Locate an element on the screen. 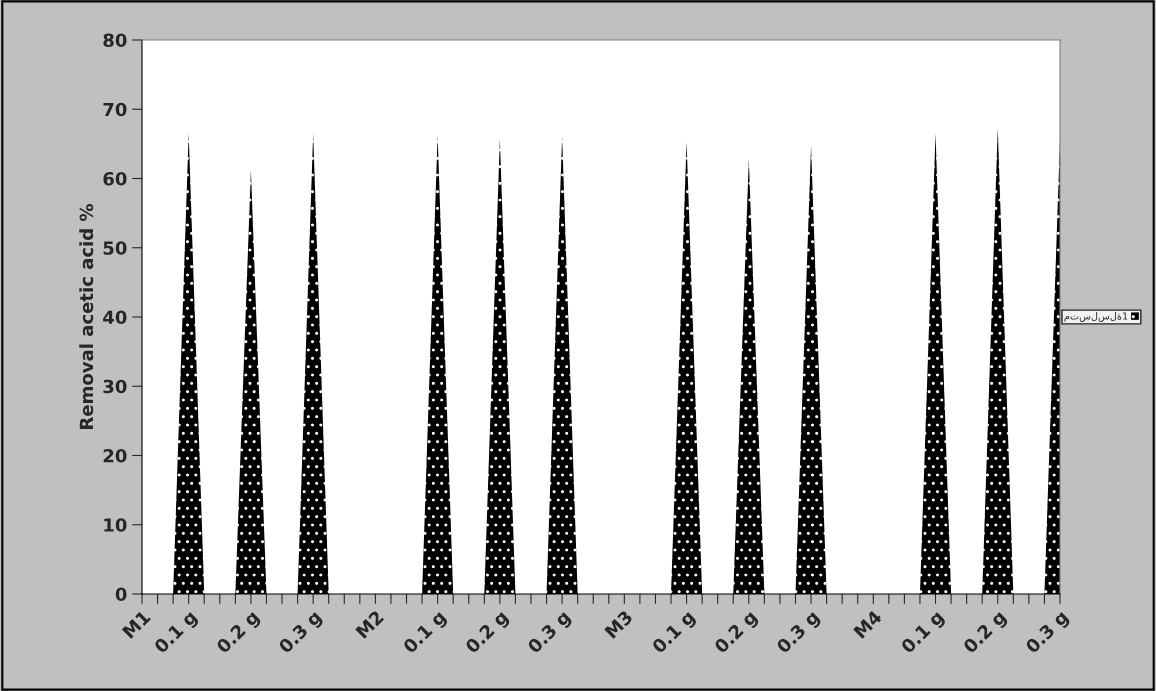  y-axis-title: Removal acetic acid % is located at coordinates (86, 316).